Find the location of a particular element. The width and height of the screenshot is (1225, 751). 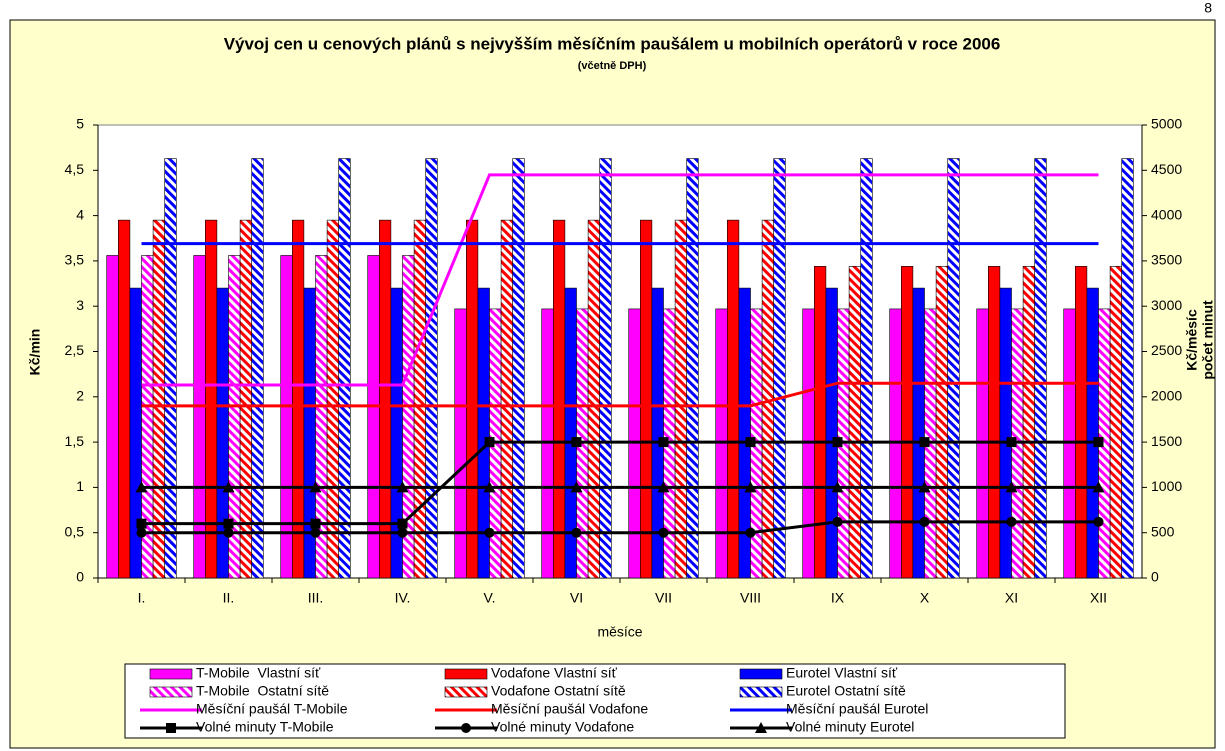

legend-label: T-Mobile Ostatní sítě is located at coordinates (262, 691).